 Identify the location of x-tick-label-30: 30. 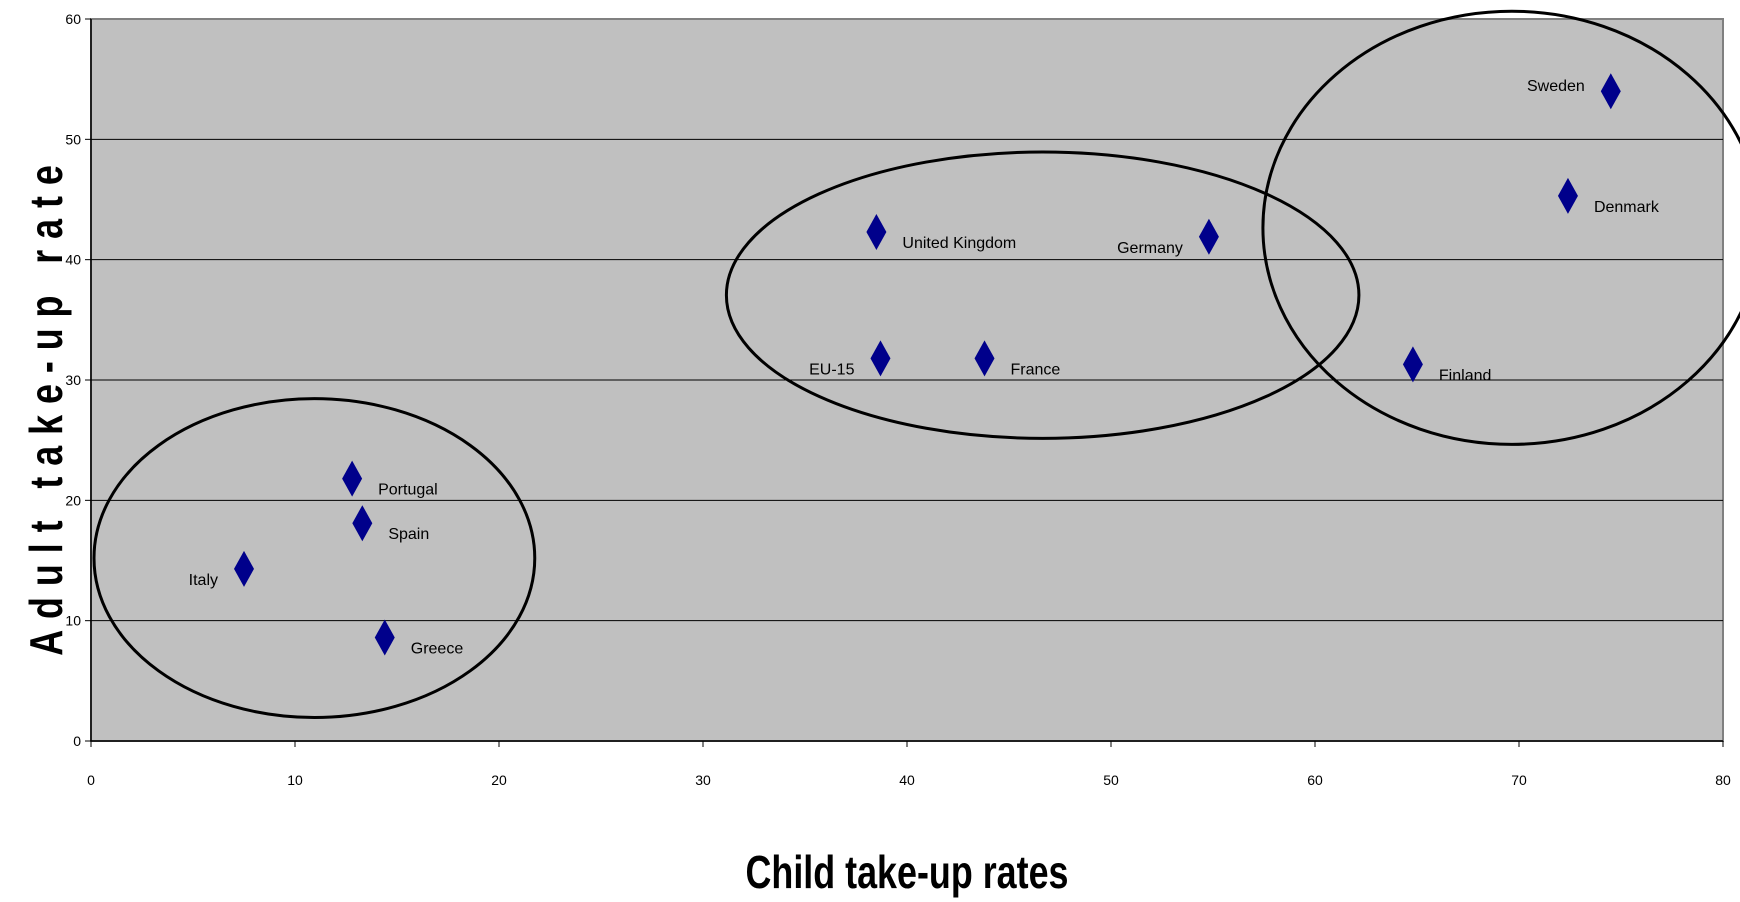
(703, 780).